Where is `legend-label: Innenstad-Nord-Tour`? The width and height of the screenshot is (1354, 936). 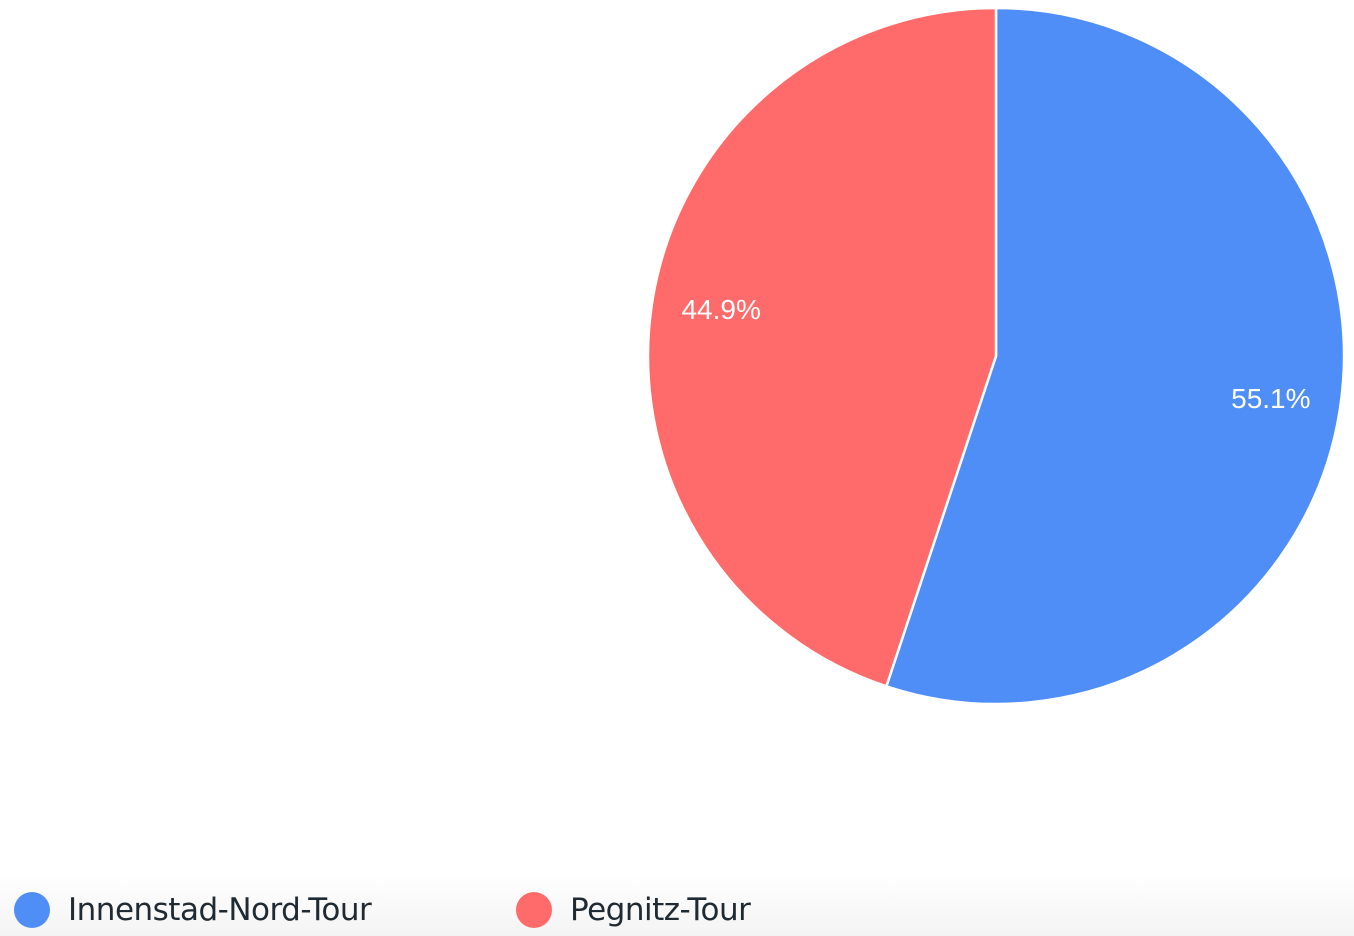 legend-label: Innenstad-Nord-Tour is located at coordinates (220, 910).